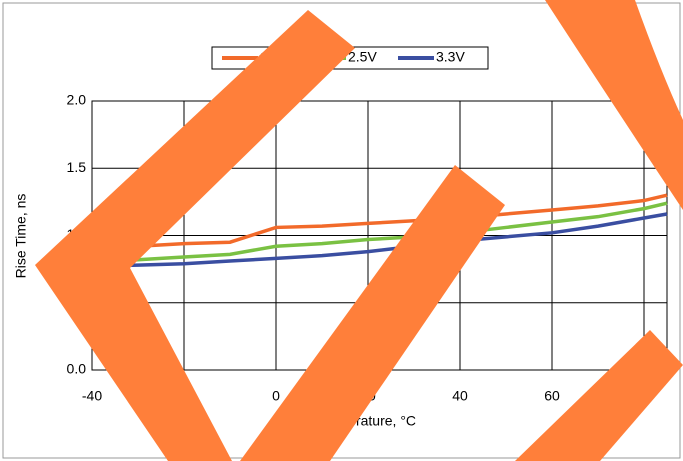  Describe the element at coordinates (460, 396) in the screenshot. I see `x-tick-label: 40` at that location.